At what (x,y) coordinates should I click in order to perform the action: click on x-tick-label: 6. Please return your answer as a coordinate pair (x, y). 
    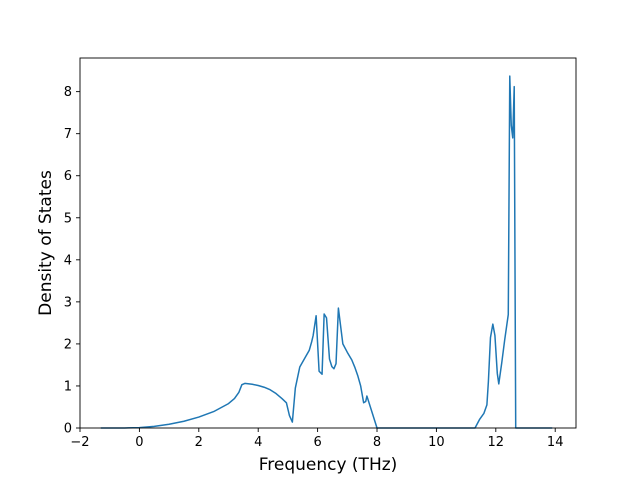
    Looking at the image, I should click on (317, 442).